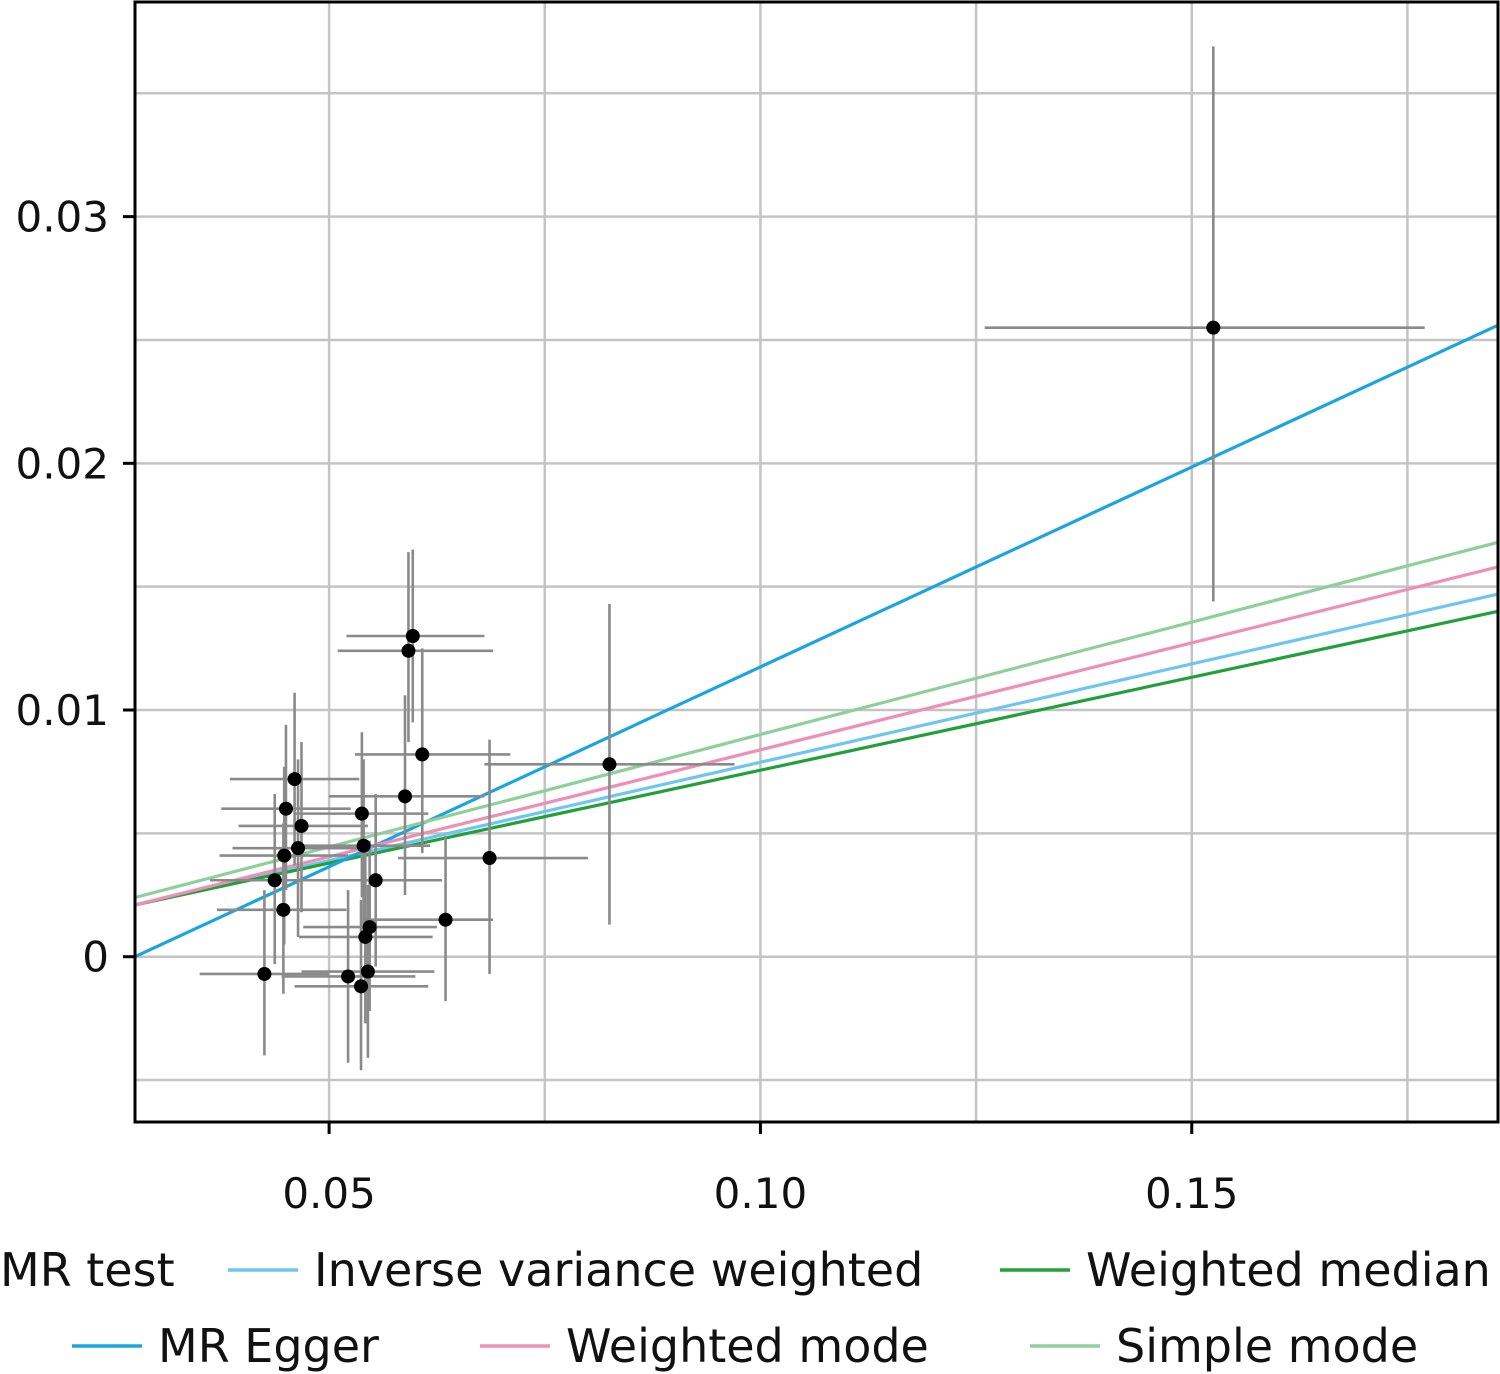 The image size is (1500, 1374). What do you see at coordinates (62, 710) in the screenshot?
I see `y-tick-label: 0.01` at bounding box center [62, 710].